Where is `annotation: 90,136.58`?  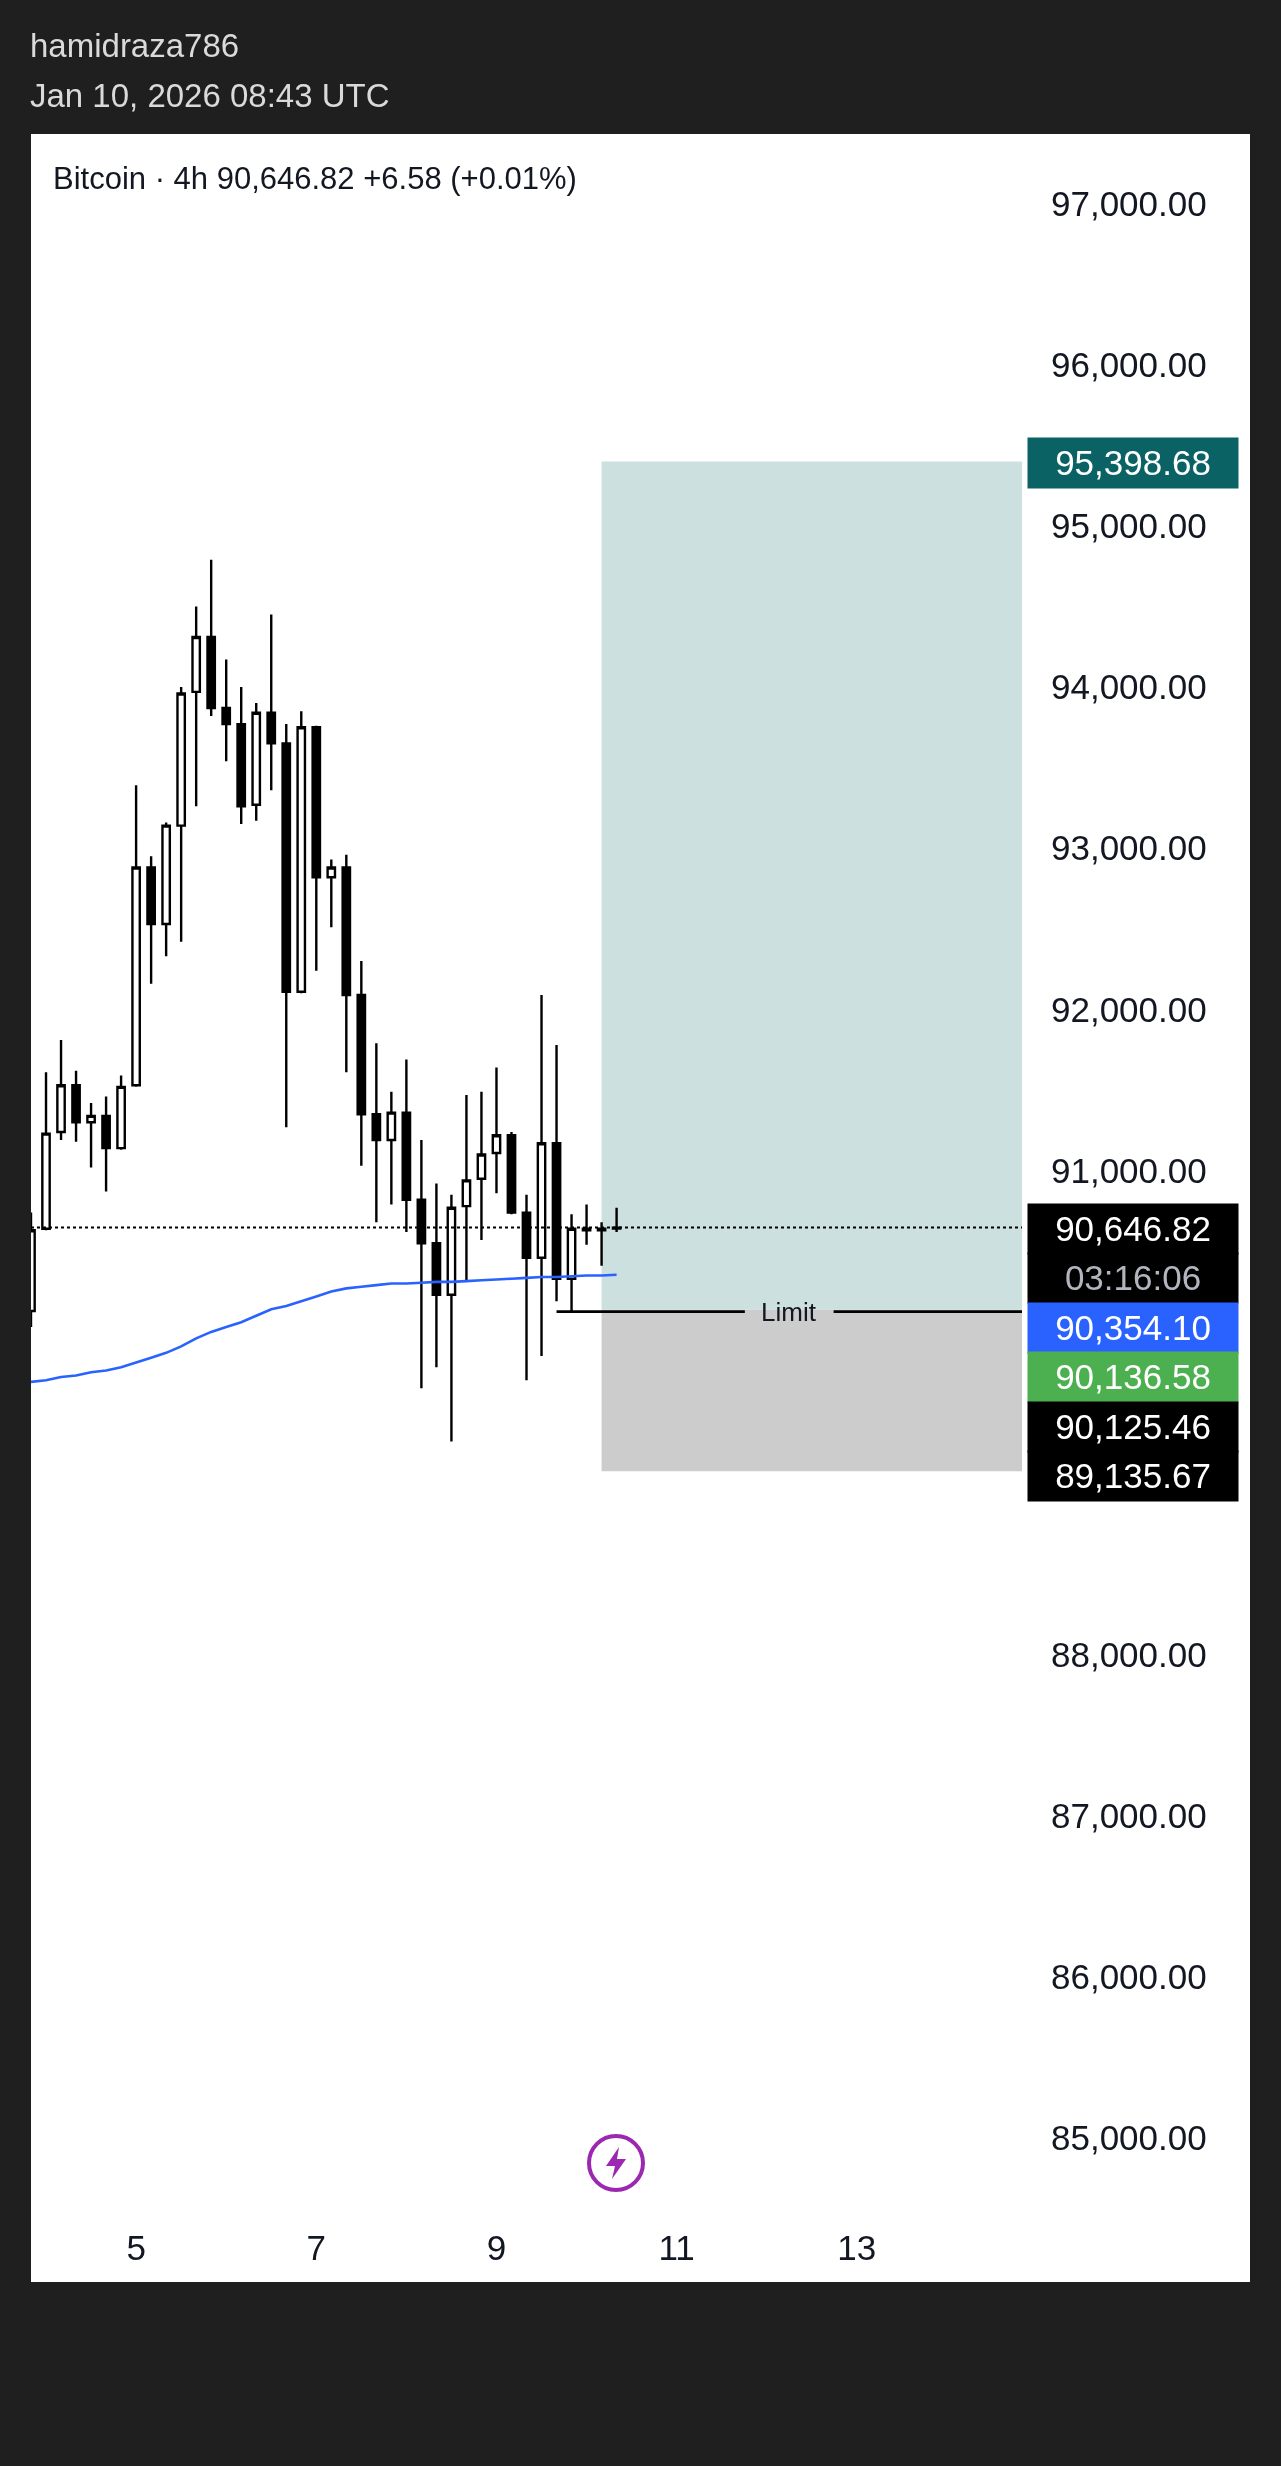 annotation: 90,136.58 is located at coordinates (1133, 1377).